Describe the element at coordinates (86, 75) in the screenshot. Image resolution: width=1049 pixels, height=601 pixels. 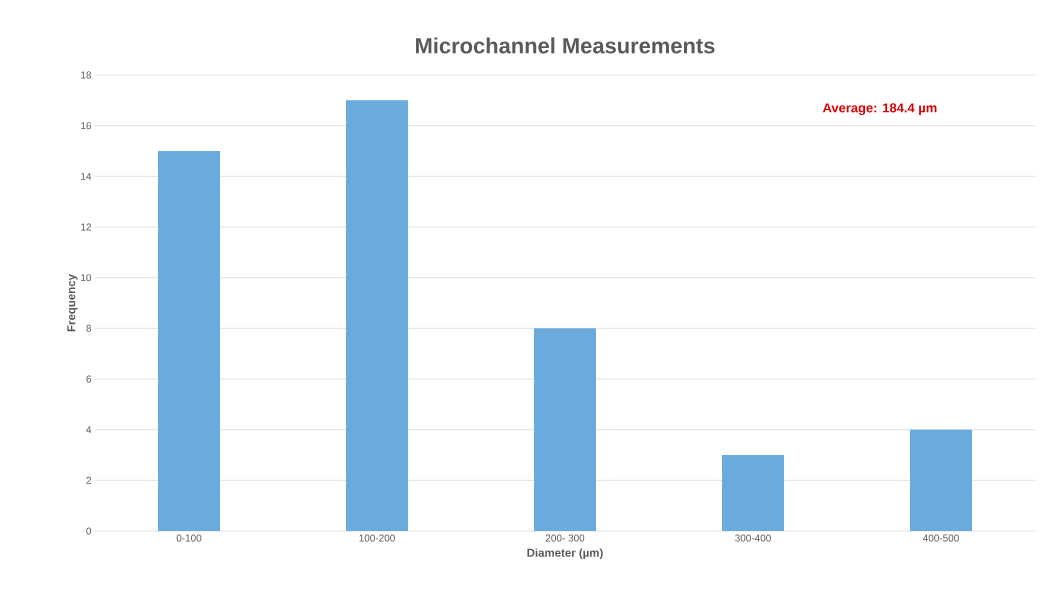
I see `y-tick-label: 18` at that location.